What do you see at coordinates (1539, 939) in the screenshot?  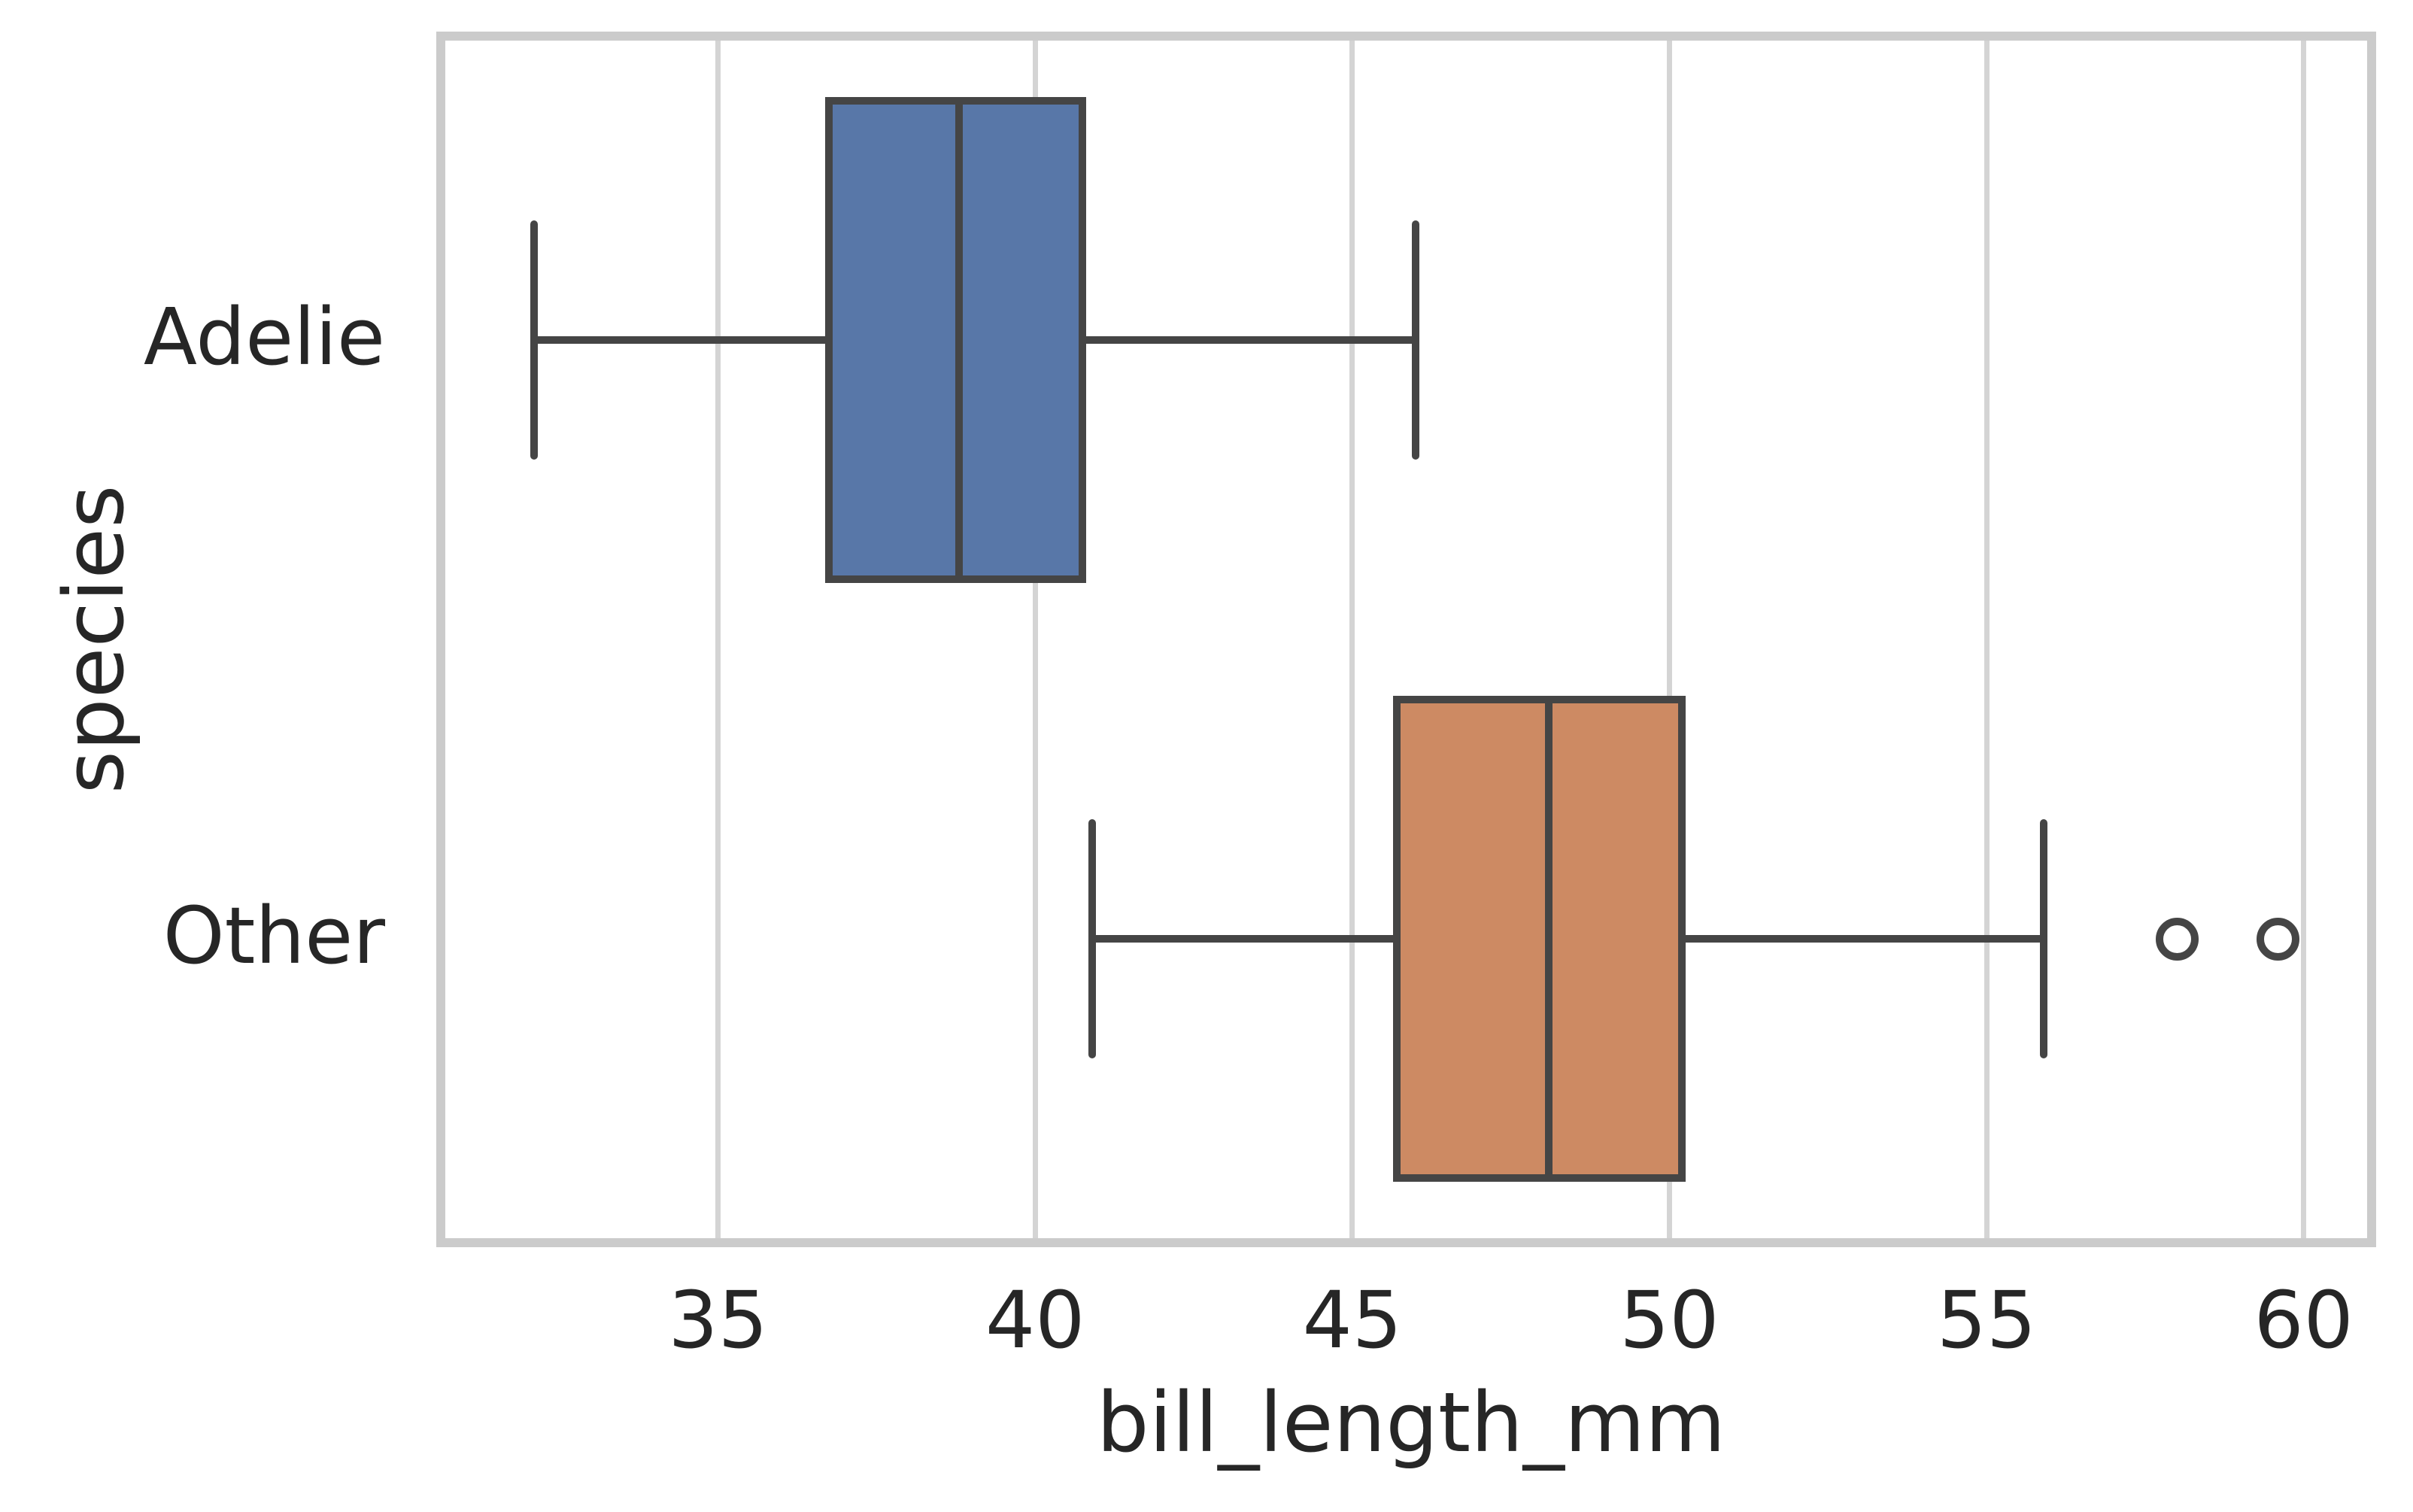 I see `box-other` at bounding box center [1539, 939].